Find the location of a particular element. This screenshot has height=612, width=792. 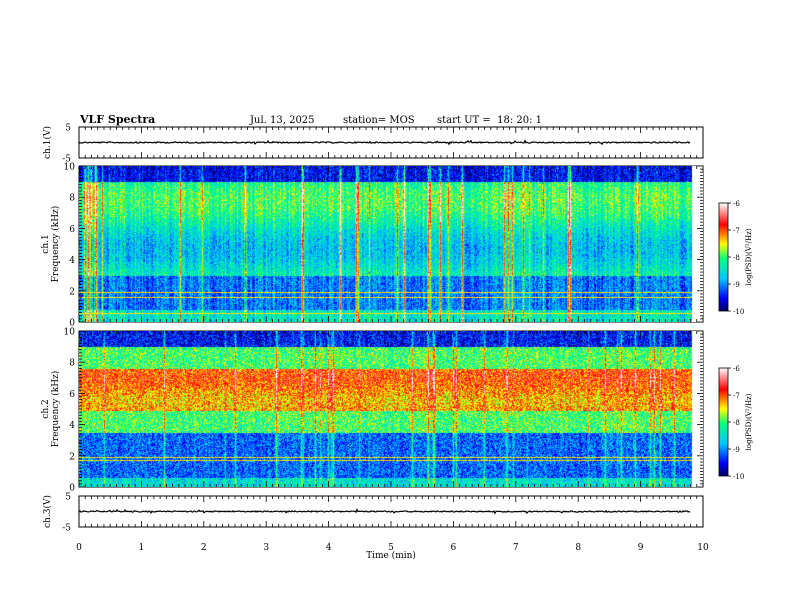

x-tick-label: 9 is located at coordinates (641, 548).